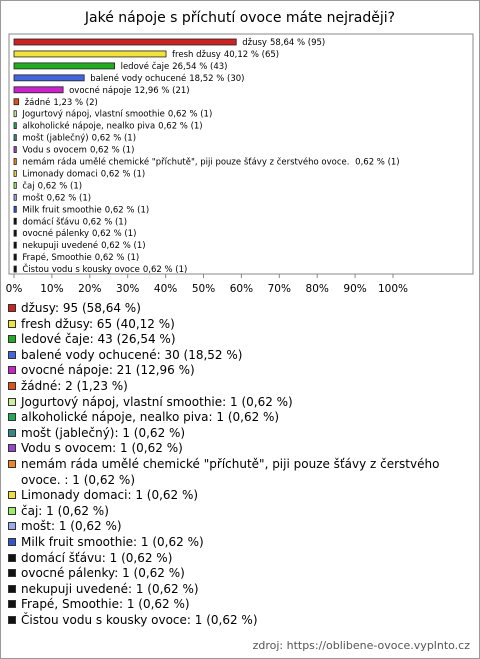 The image size is (480, 659). I want to click on category-label: Milk fruit smoothie, so click(61, 210).